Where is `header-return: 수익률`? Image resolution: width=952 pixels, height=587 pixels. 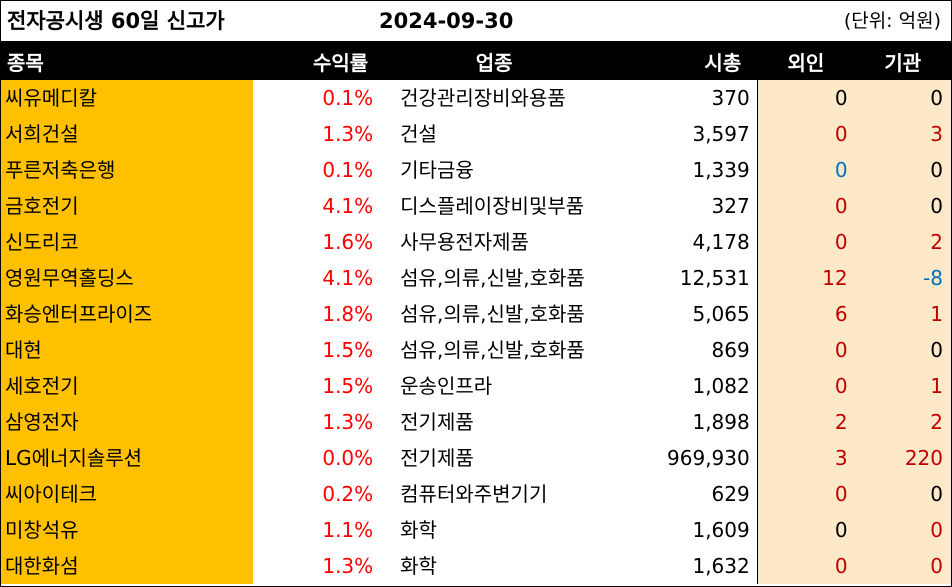
header-return: 수익률 is located at coordinates (316, 61).